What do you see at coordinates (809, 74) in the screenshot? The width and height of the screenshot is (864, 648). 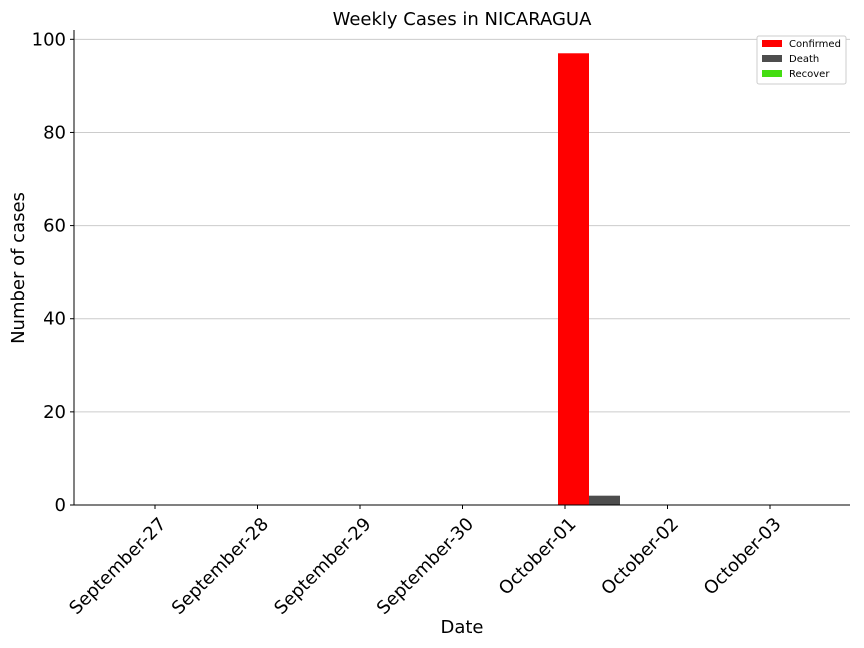 I see `legend-label: Recover` at bounding box center [809, 74].